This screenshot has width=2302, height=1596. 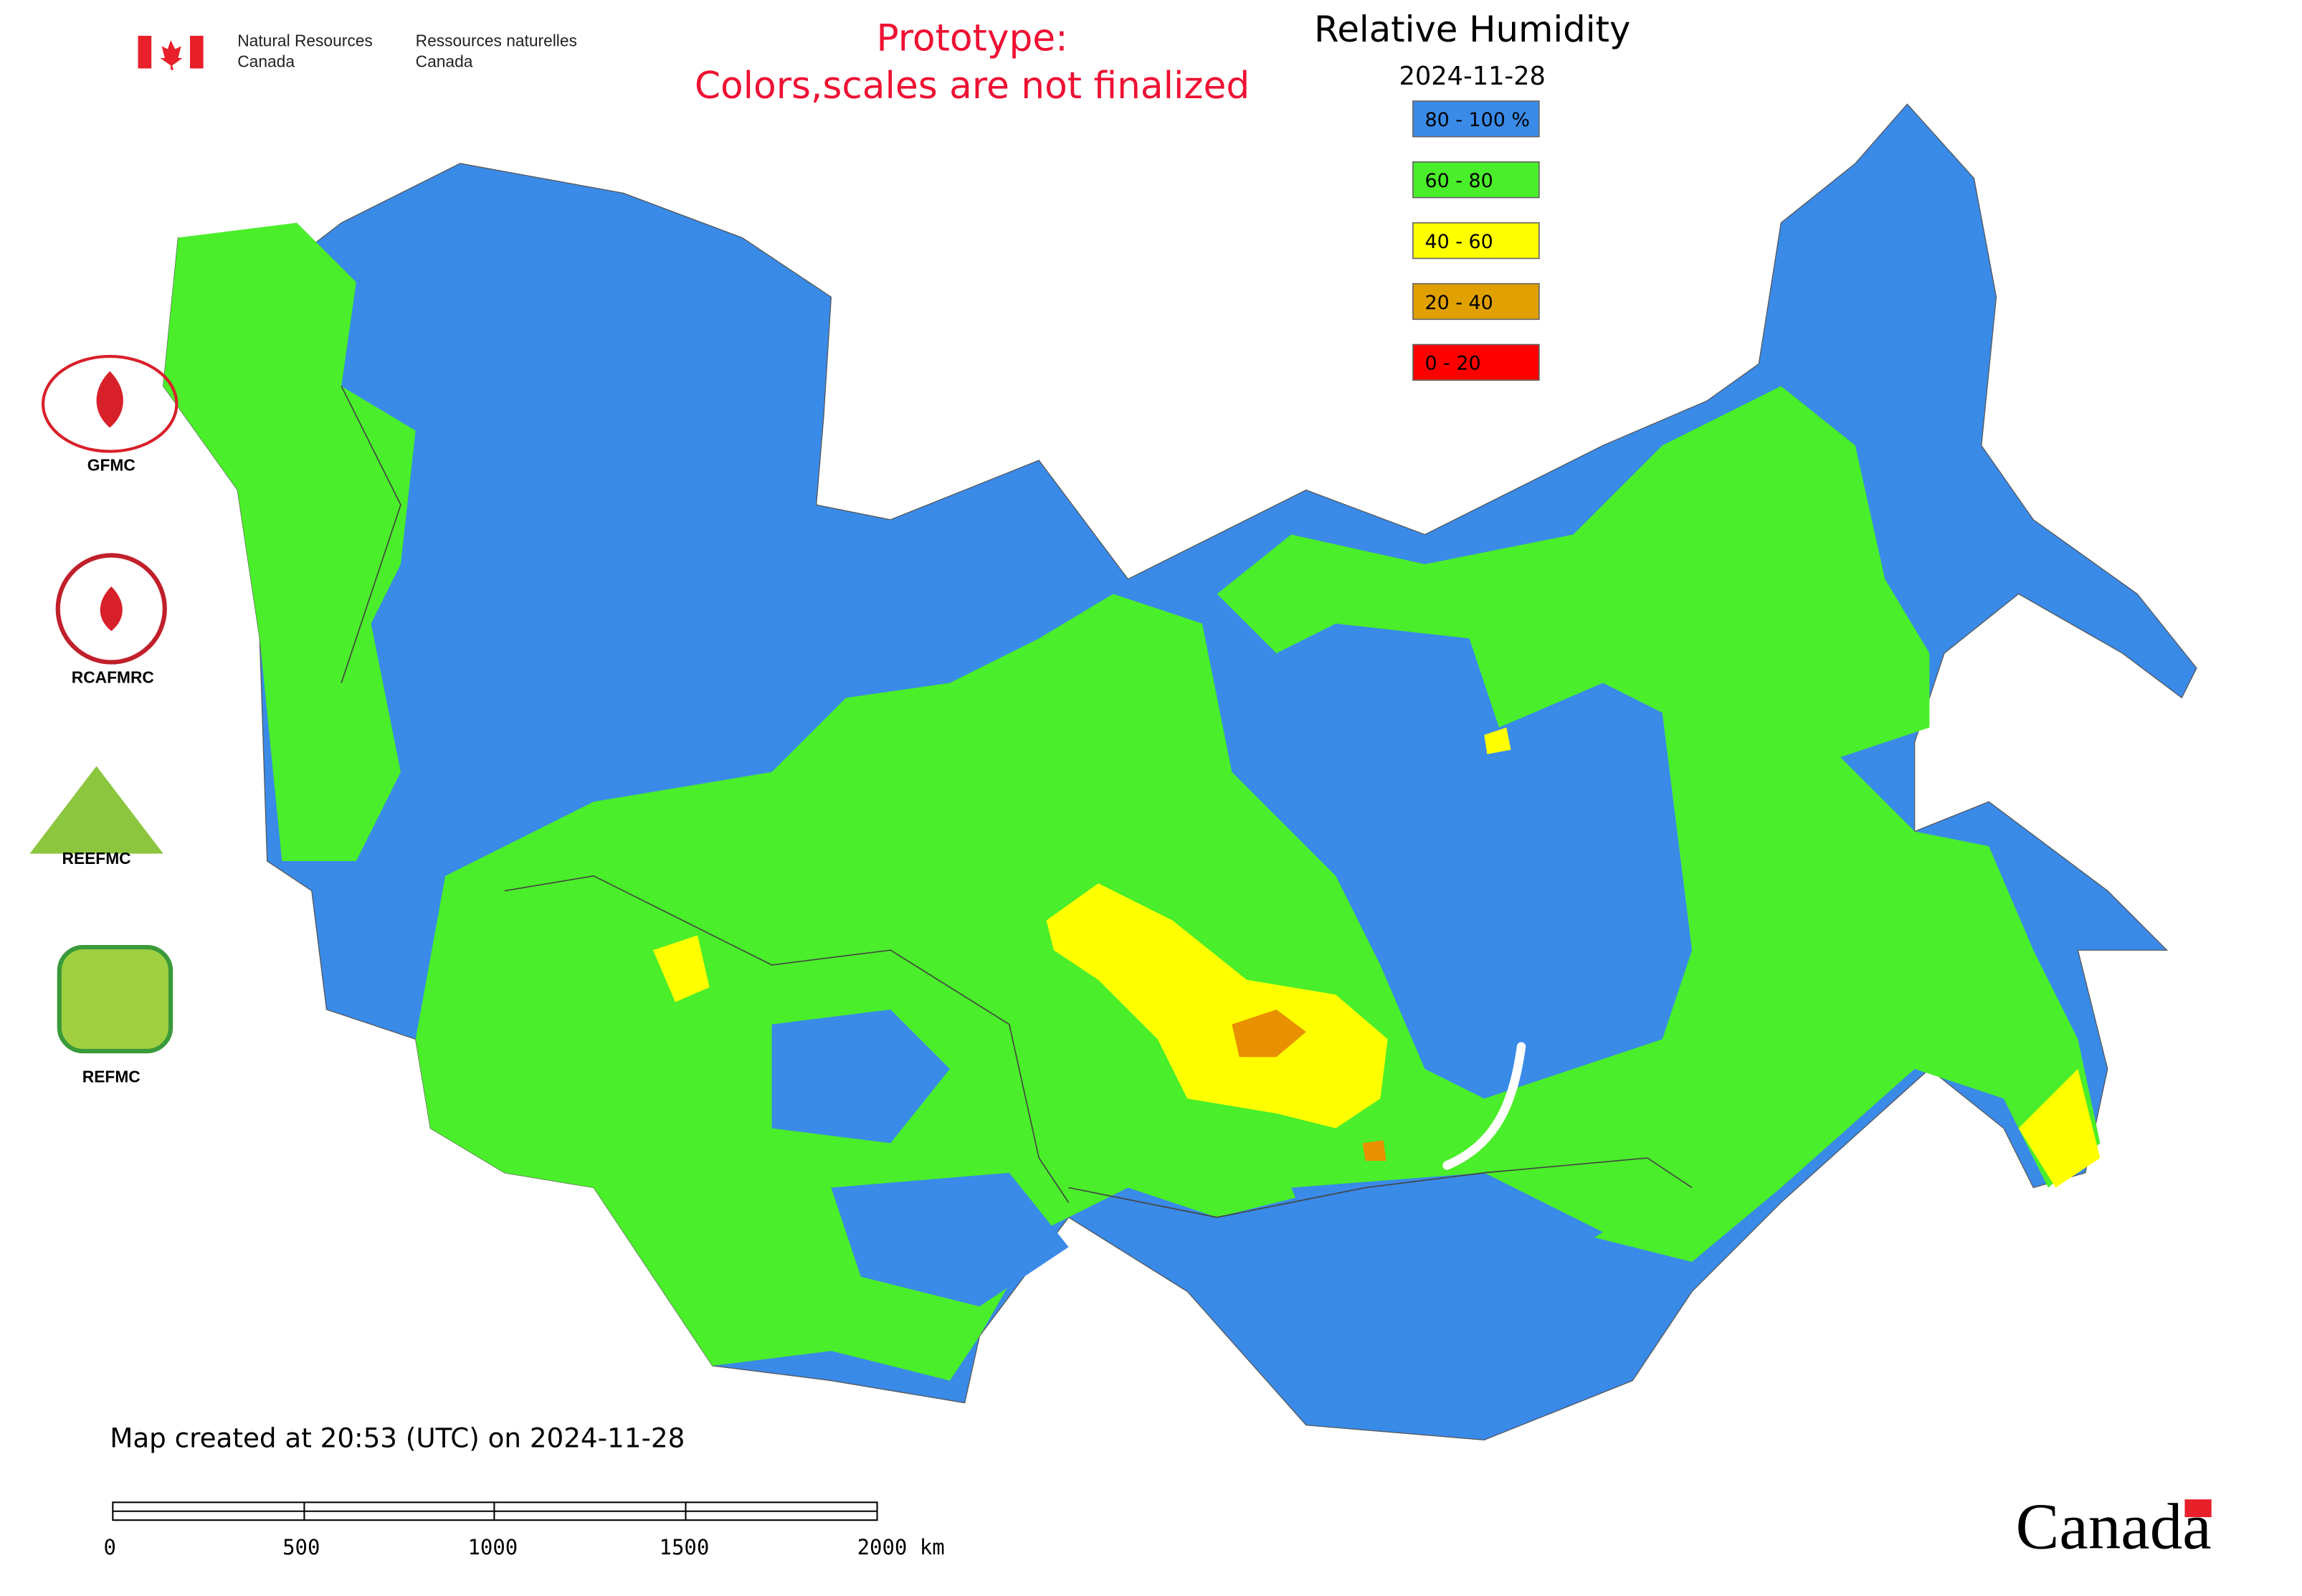 I want to click on scale-label: 1500, so click(x=685, y=1547).